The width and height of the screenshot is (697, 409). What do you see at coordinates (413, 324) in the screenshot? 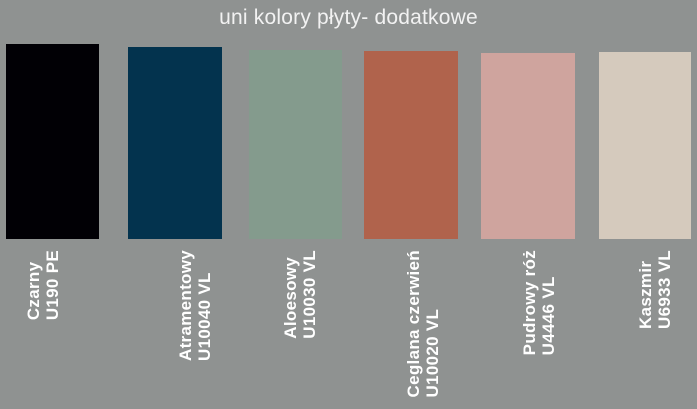
I see `swatch-color-name: Ceglana czerwień` at bounding box center [413, 324].